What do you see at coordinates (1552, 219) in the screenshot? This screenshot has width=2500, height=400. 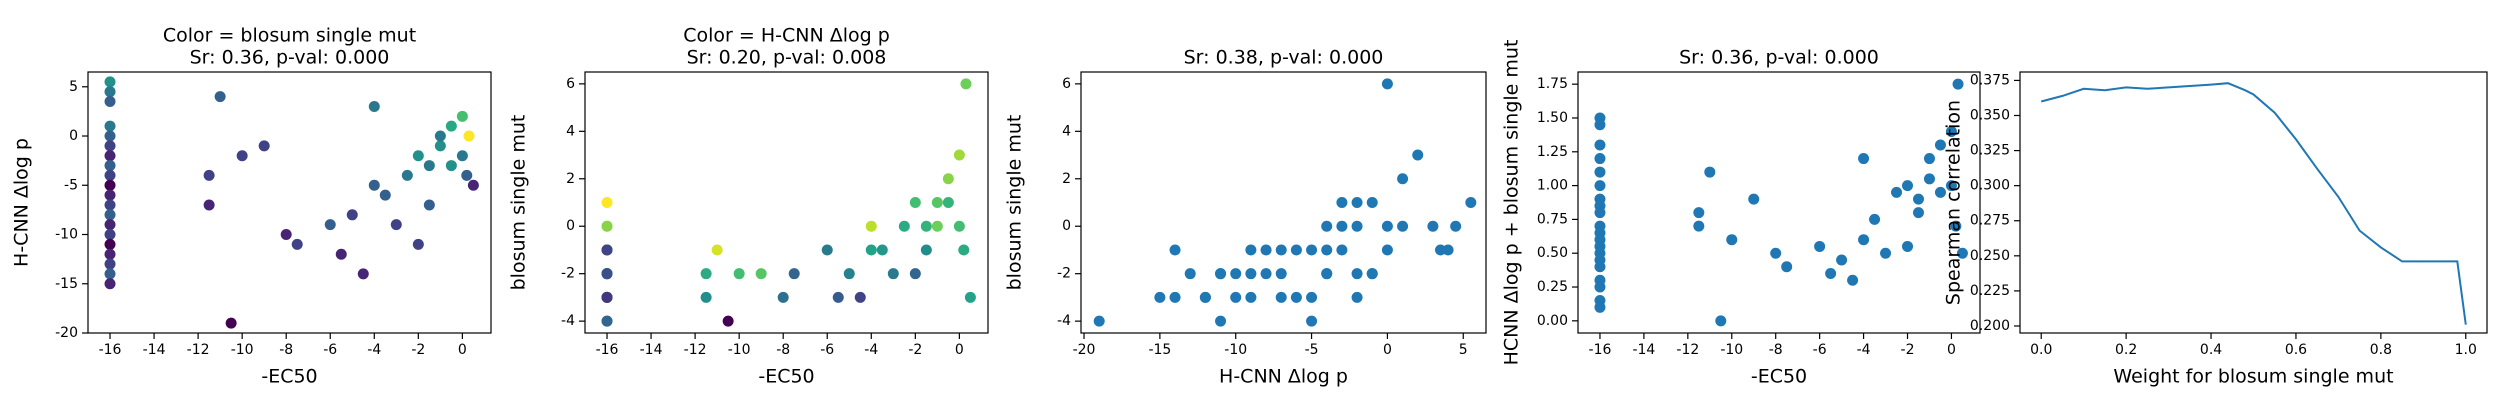 I see `y-tick-label: 0.75` at bounding box center [1552, 219].